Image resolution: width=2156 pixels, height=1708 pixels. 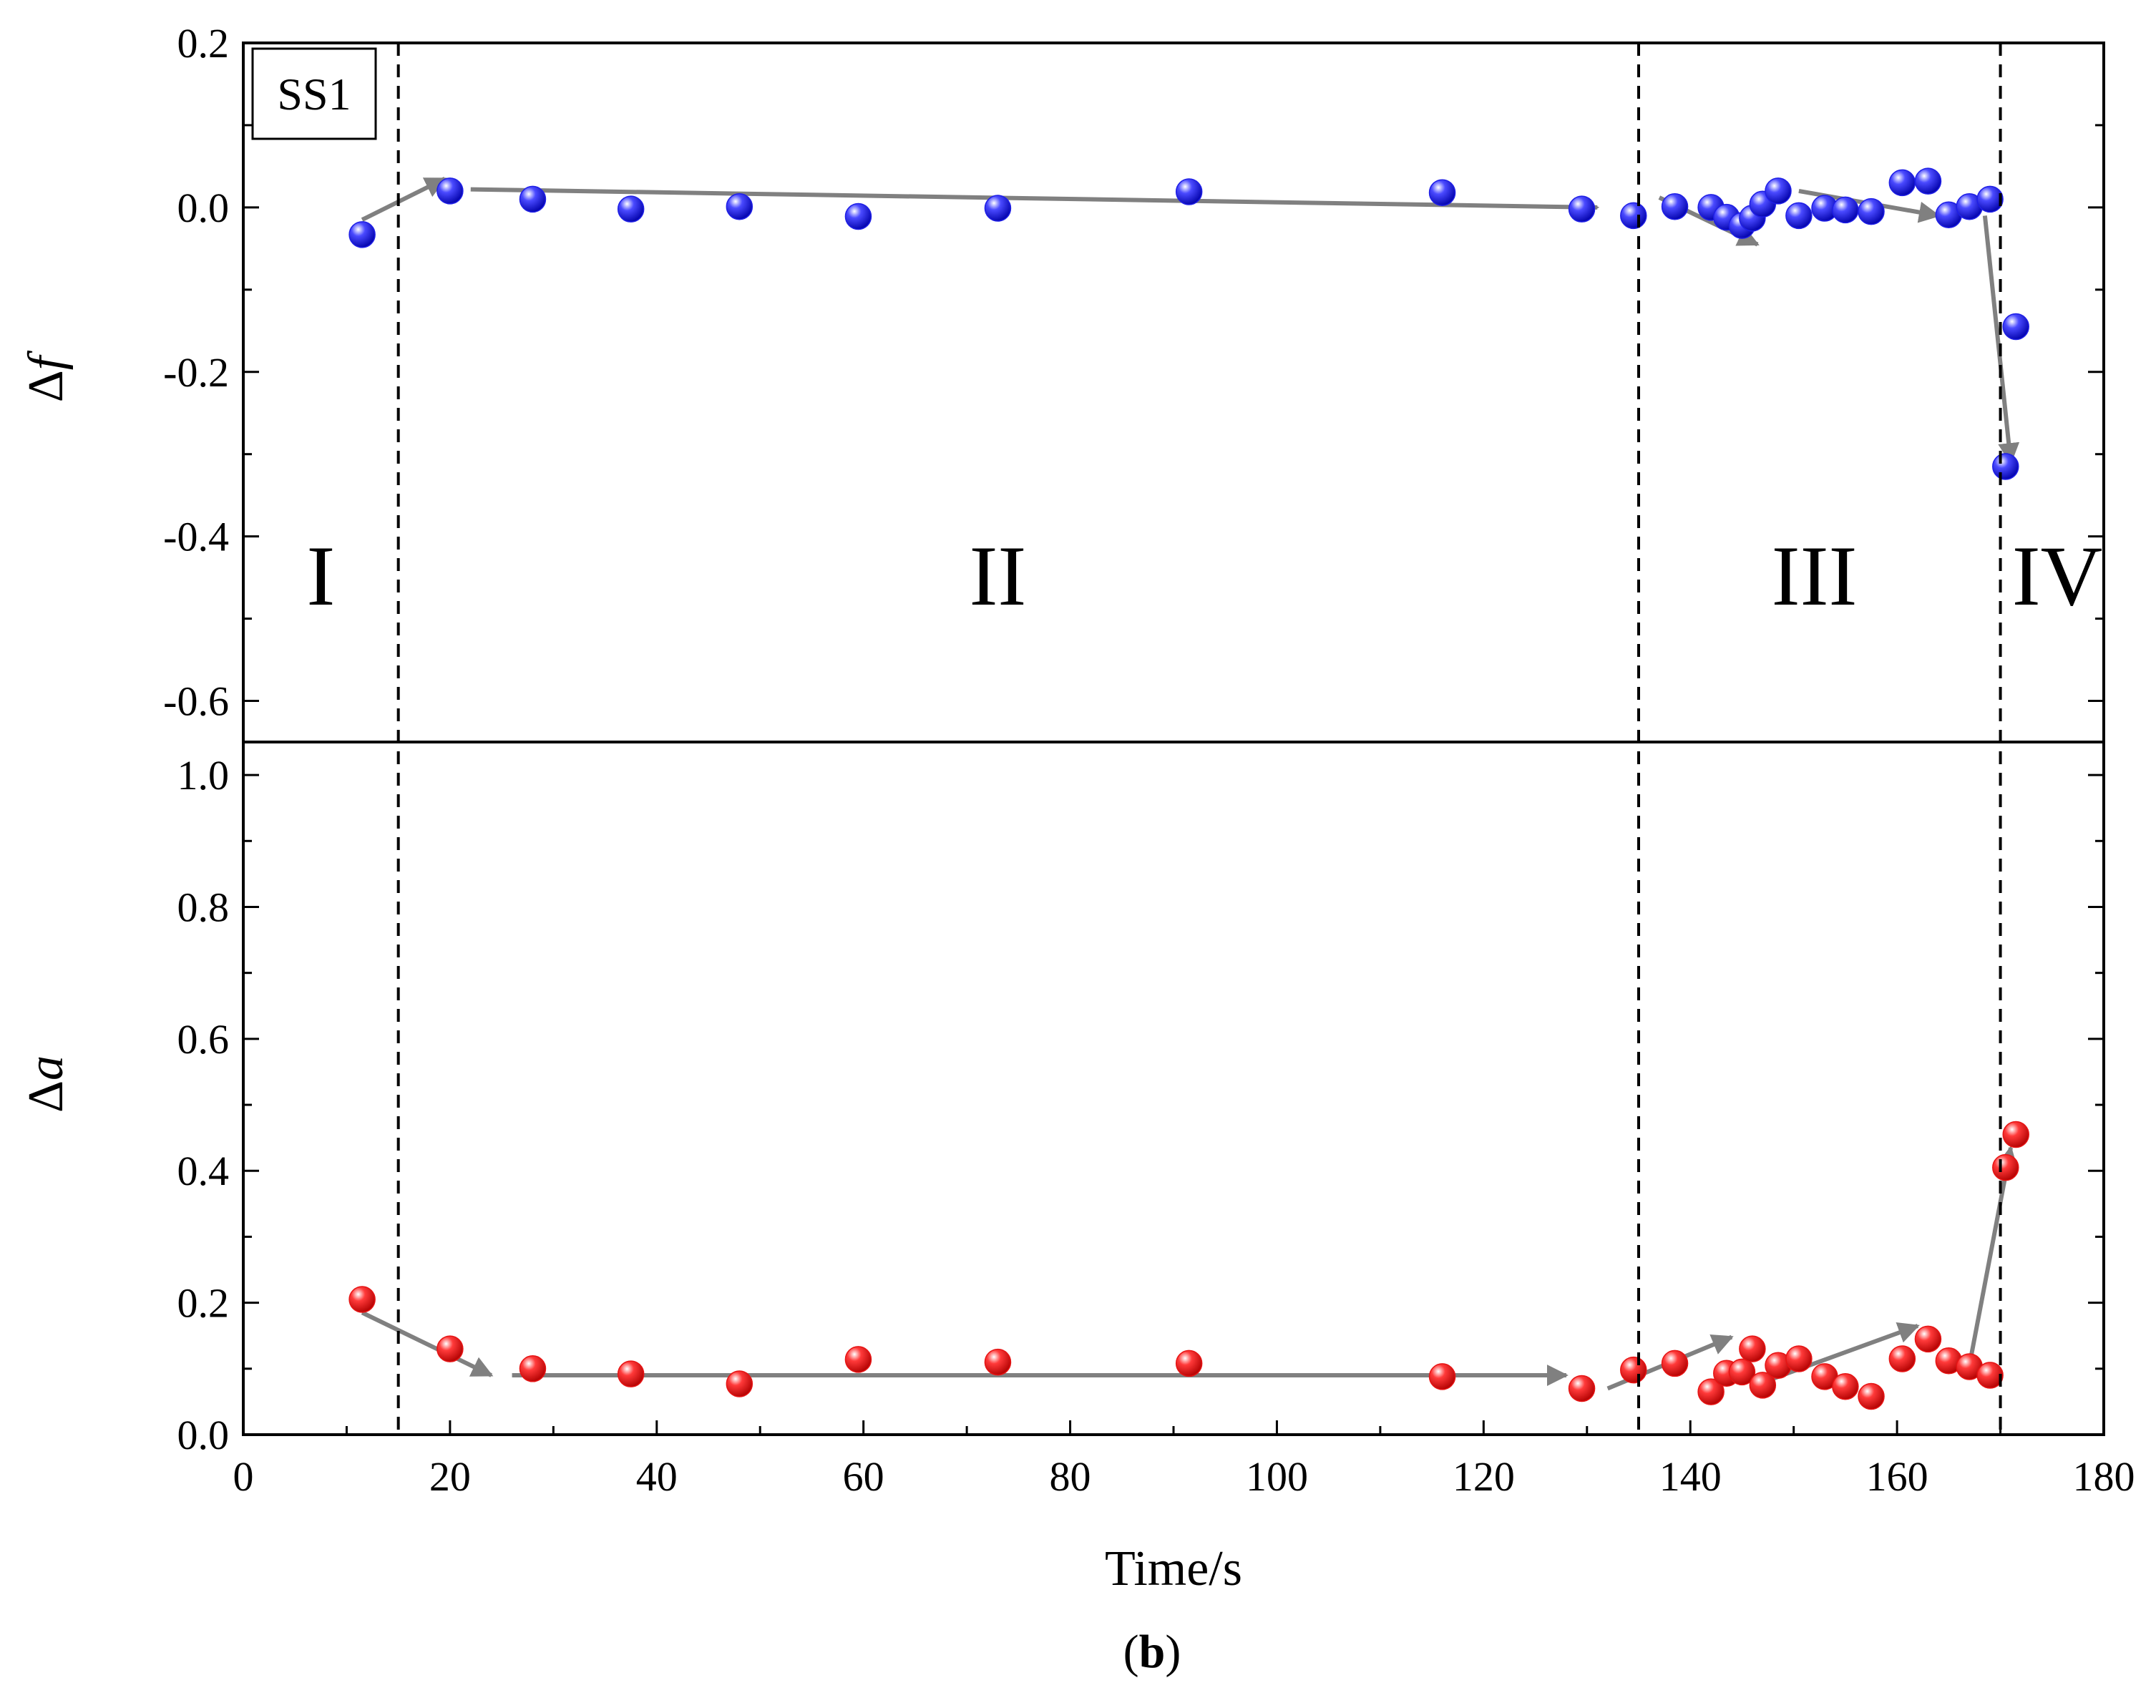 I want to click on x-tick-label: 160, so click(x=1897, y=1476).